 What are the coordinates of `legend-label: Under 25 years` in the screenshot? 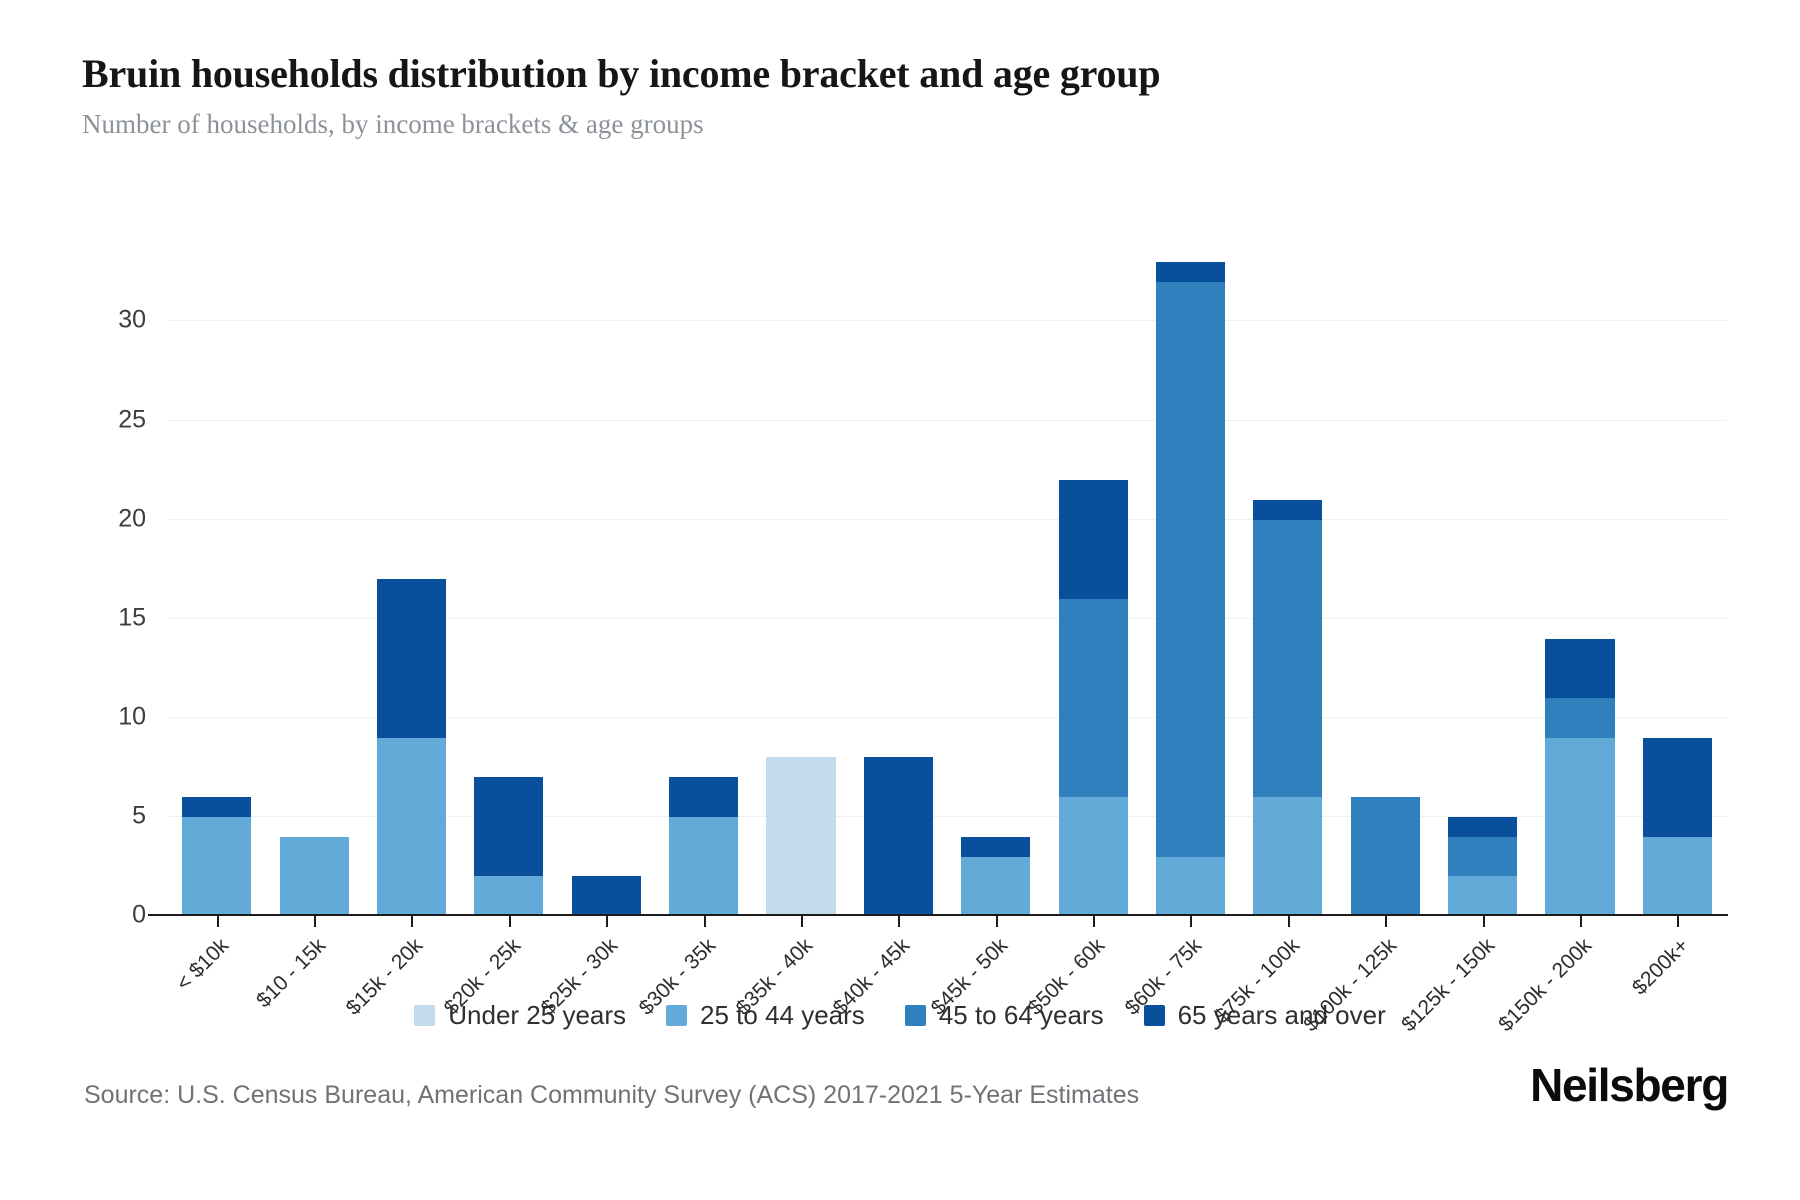 It's located at (537, 1015).